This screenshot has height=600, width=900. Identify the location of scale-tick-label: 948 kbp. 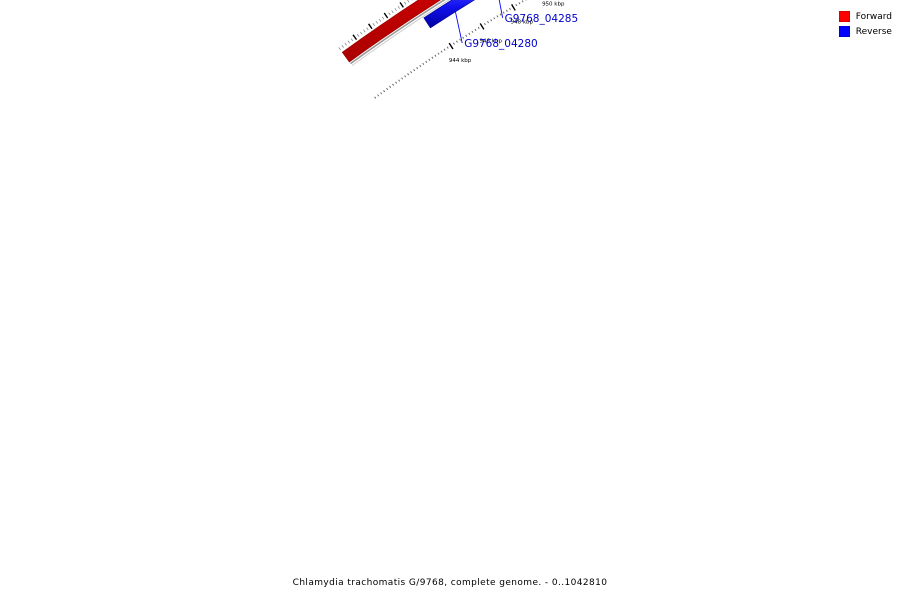
(522, 23).